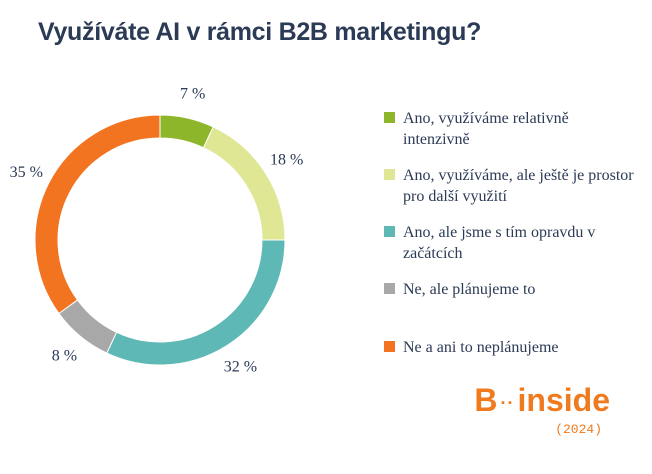  I want to click on legend-label: Ne, ale plánujeme to, so click(469, 289).